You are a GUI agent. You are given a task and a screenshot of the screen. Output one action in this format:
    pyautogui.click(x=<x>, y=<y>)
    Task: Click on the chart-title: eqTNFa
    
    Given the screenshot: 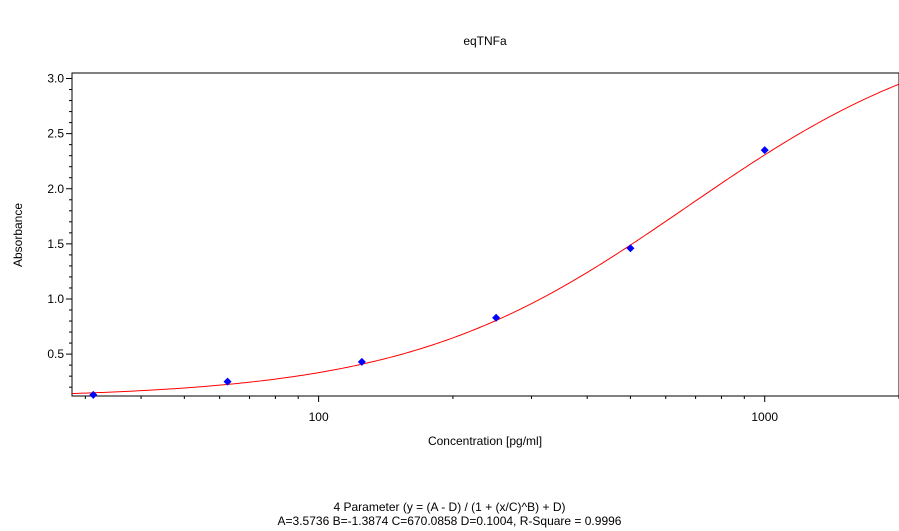 What is the action you would take?
    pyautogui.click(x=485, y=41)
    